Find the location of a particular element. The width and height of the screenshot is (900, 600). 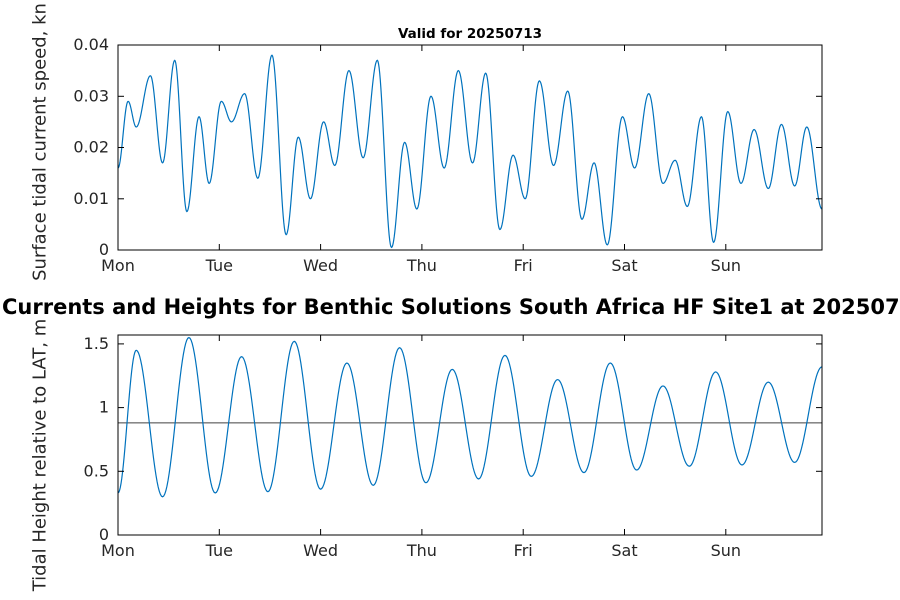

y-tick-label: 0.5 is located at coordinates (96, 470).